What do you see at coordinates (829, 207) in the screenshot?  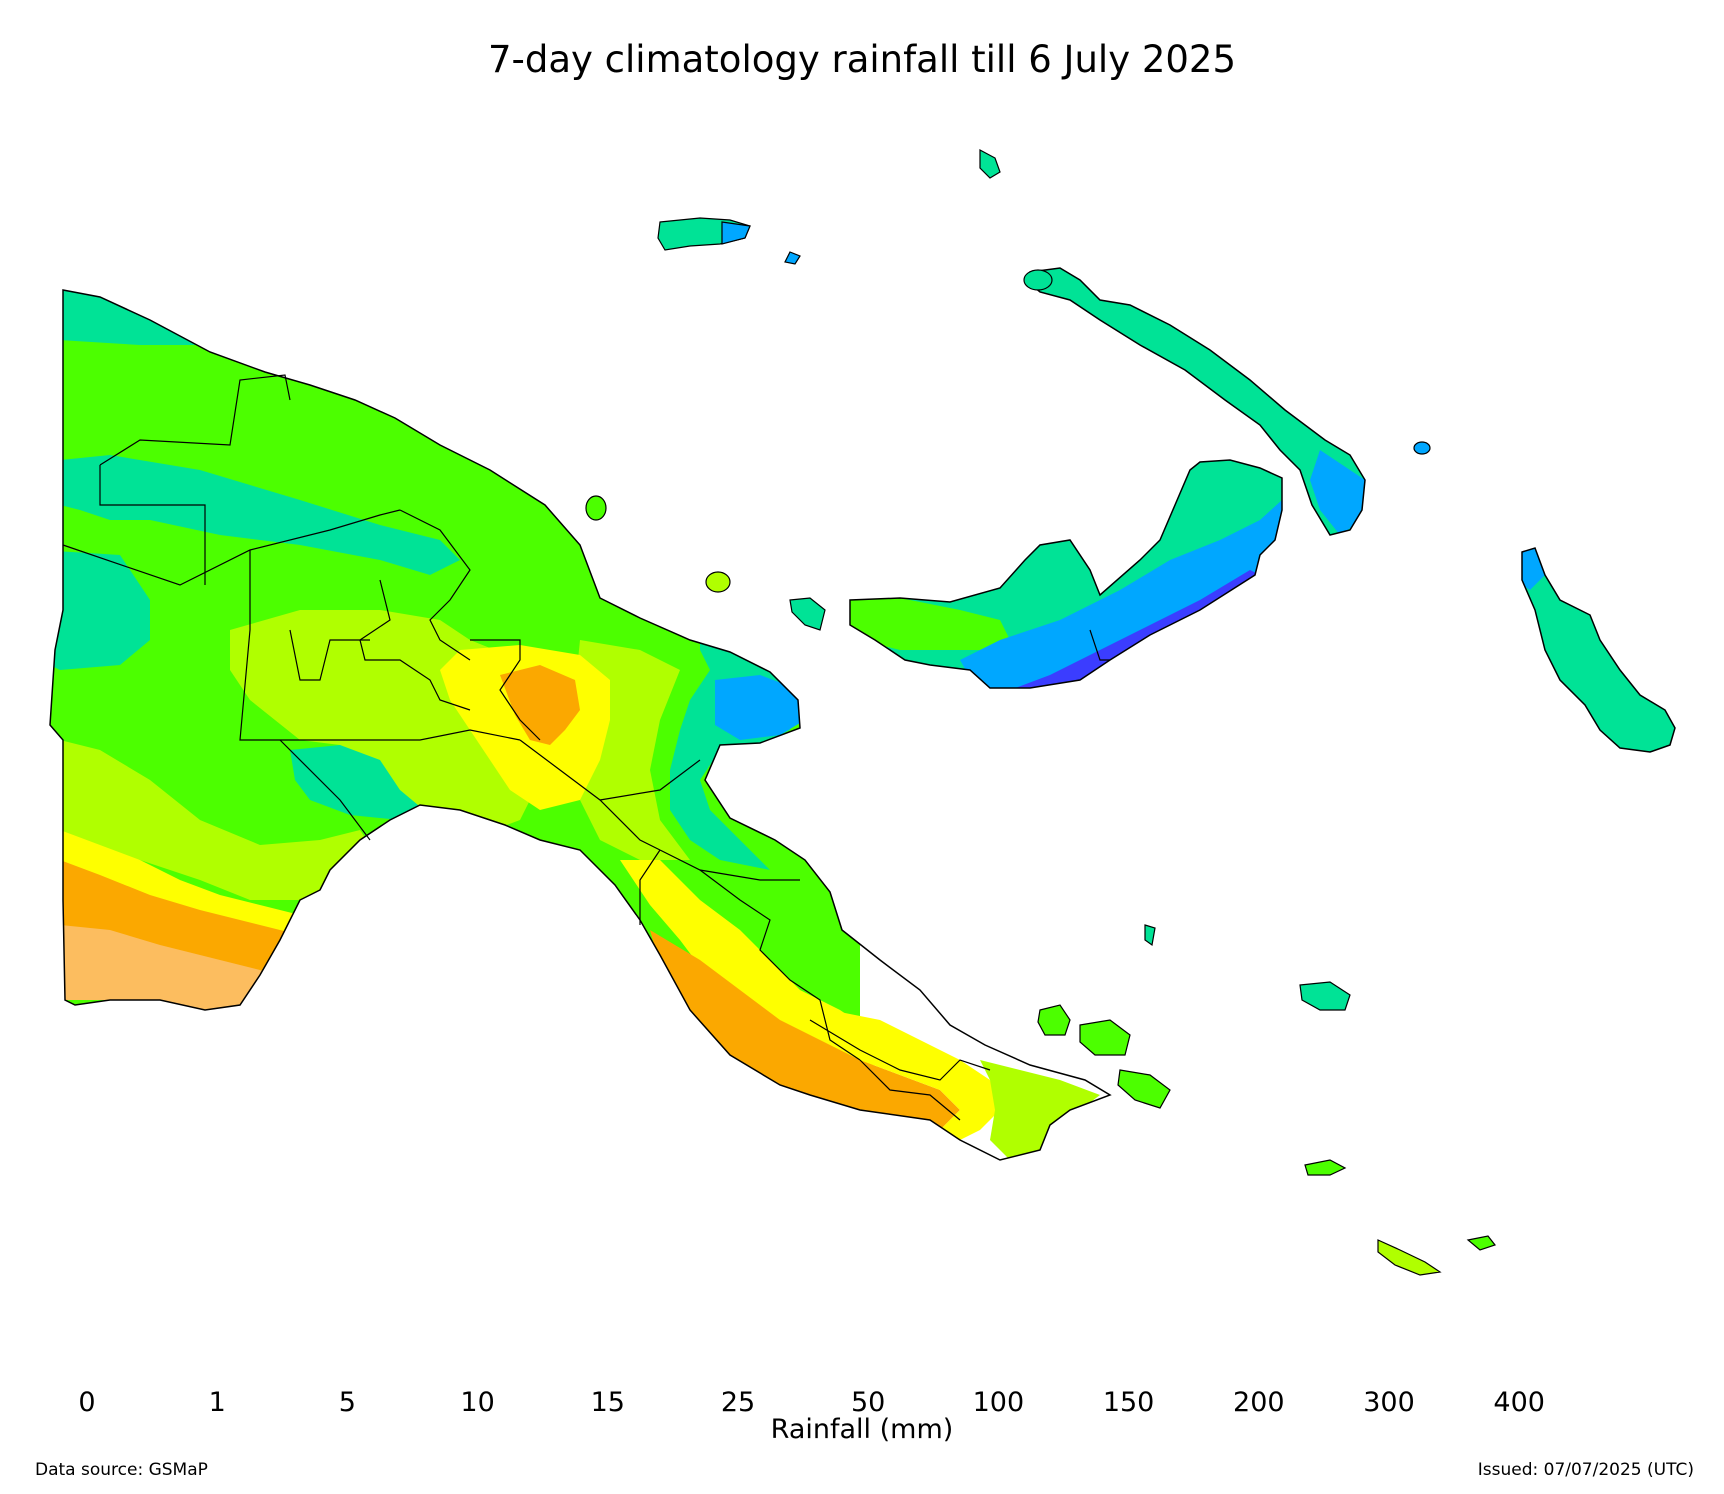 I see `manus-islands` at bounding box center [829, 207].